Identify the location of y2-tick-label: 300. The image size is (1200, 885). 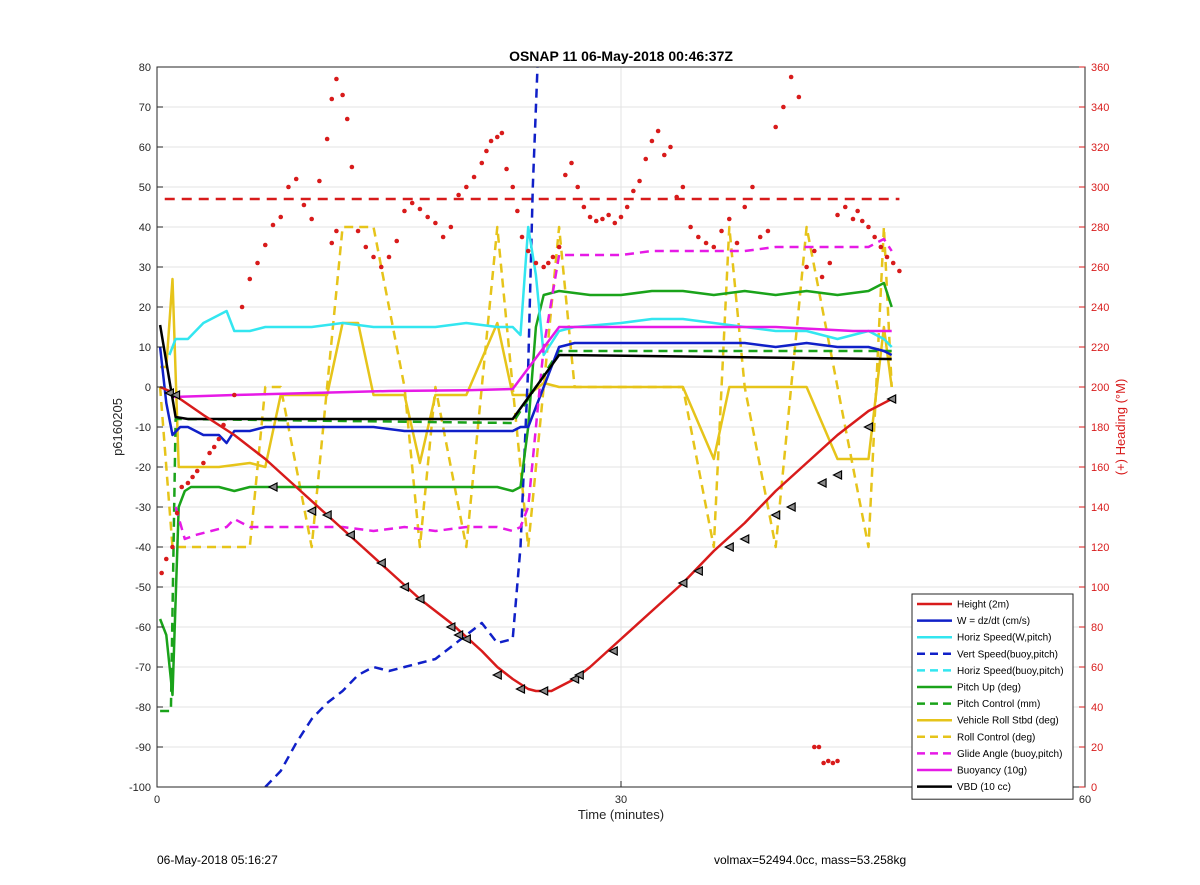
(1100, 188).